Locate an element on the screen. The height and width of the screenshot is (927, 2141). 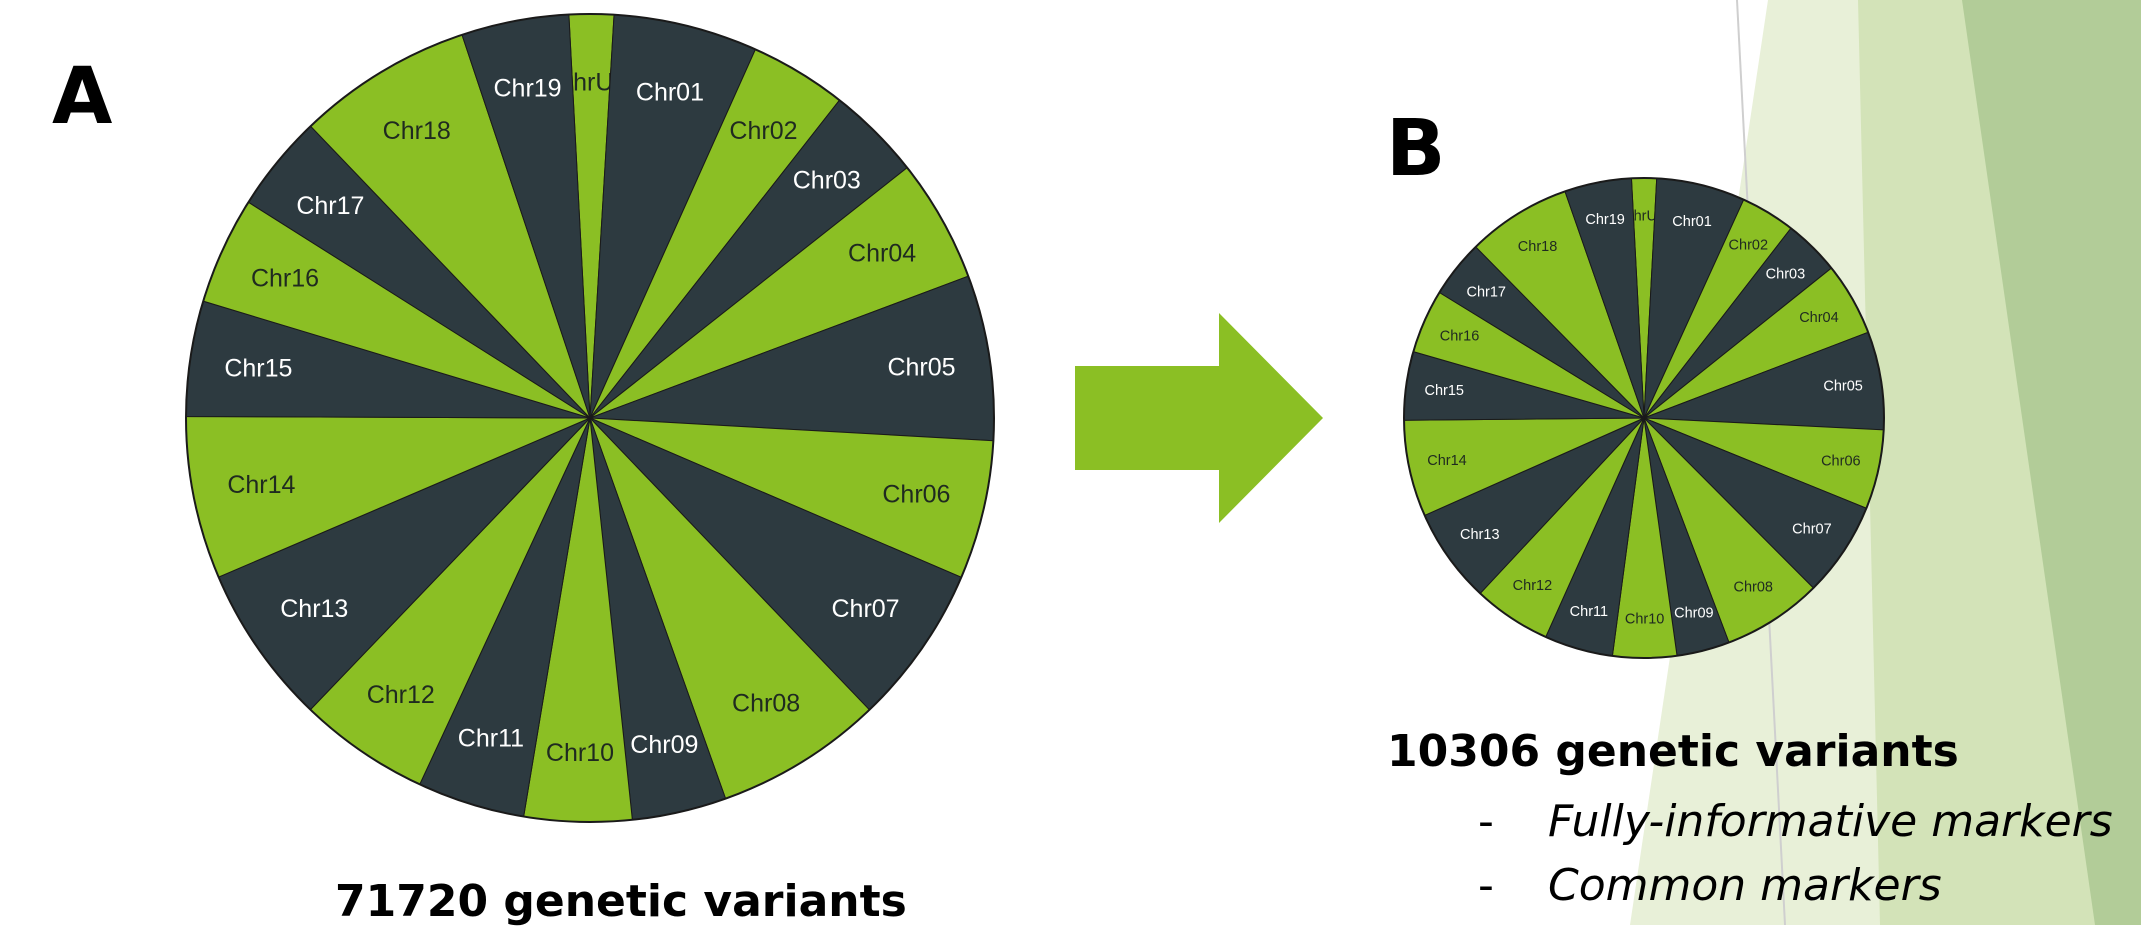
bullet-item: - Fully-informative markers is located at coordinates (1795, 822).